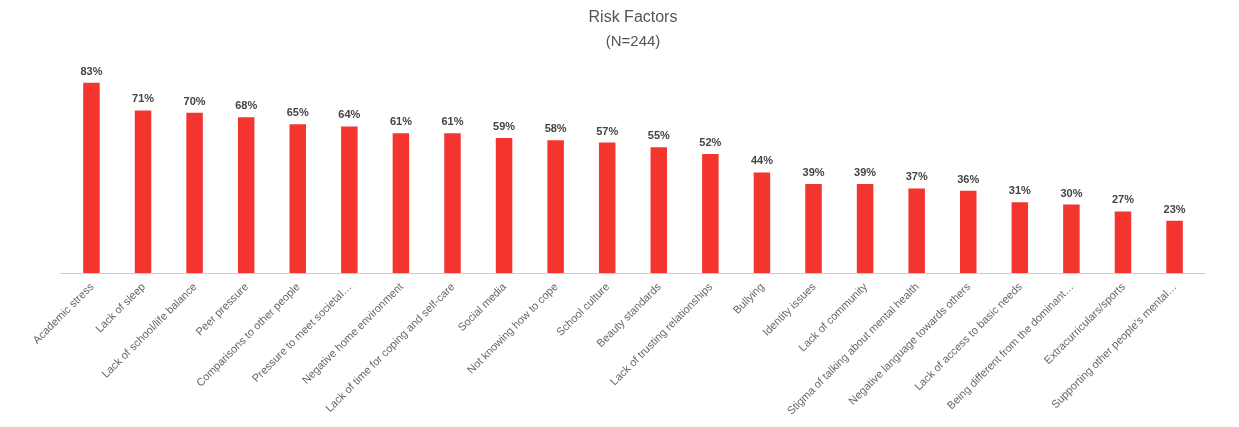 Image resolution: width=1239 pixels, height=427 pixels. I want to click on data-label: 83%, so click(91, 70).